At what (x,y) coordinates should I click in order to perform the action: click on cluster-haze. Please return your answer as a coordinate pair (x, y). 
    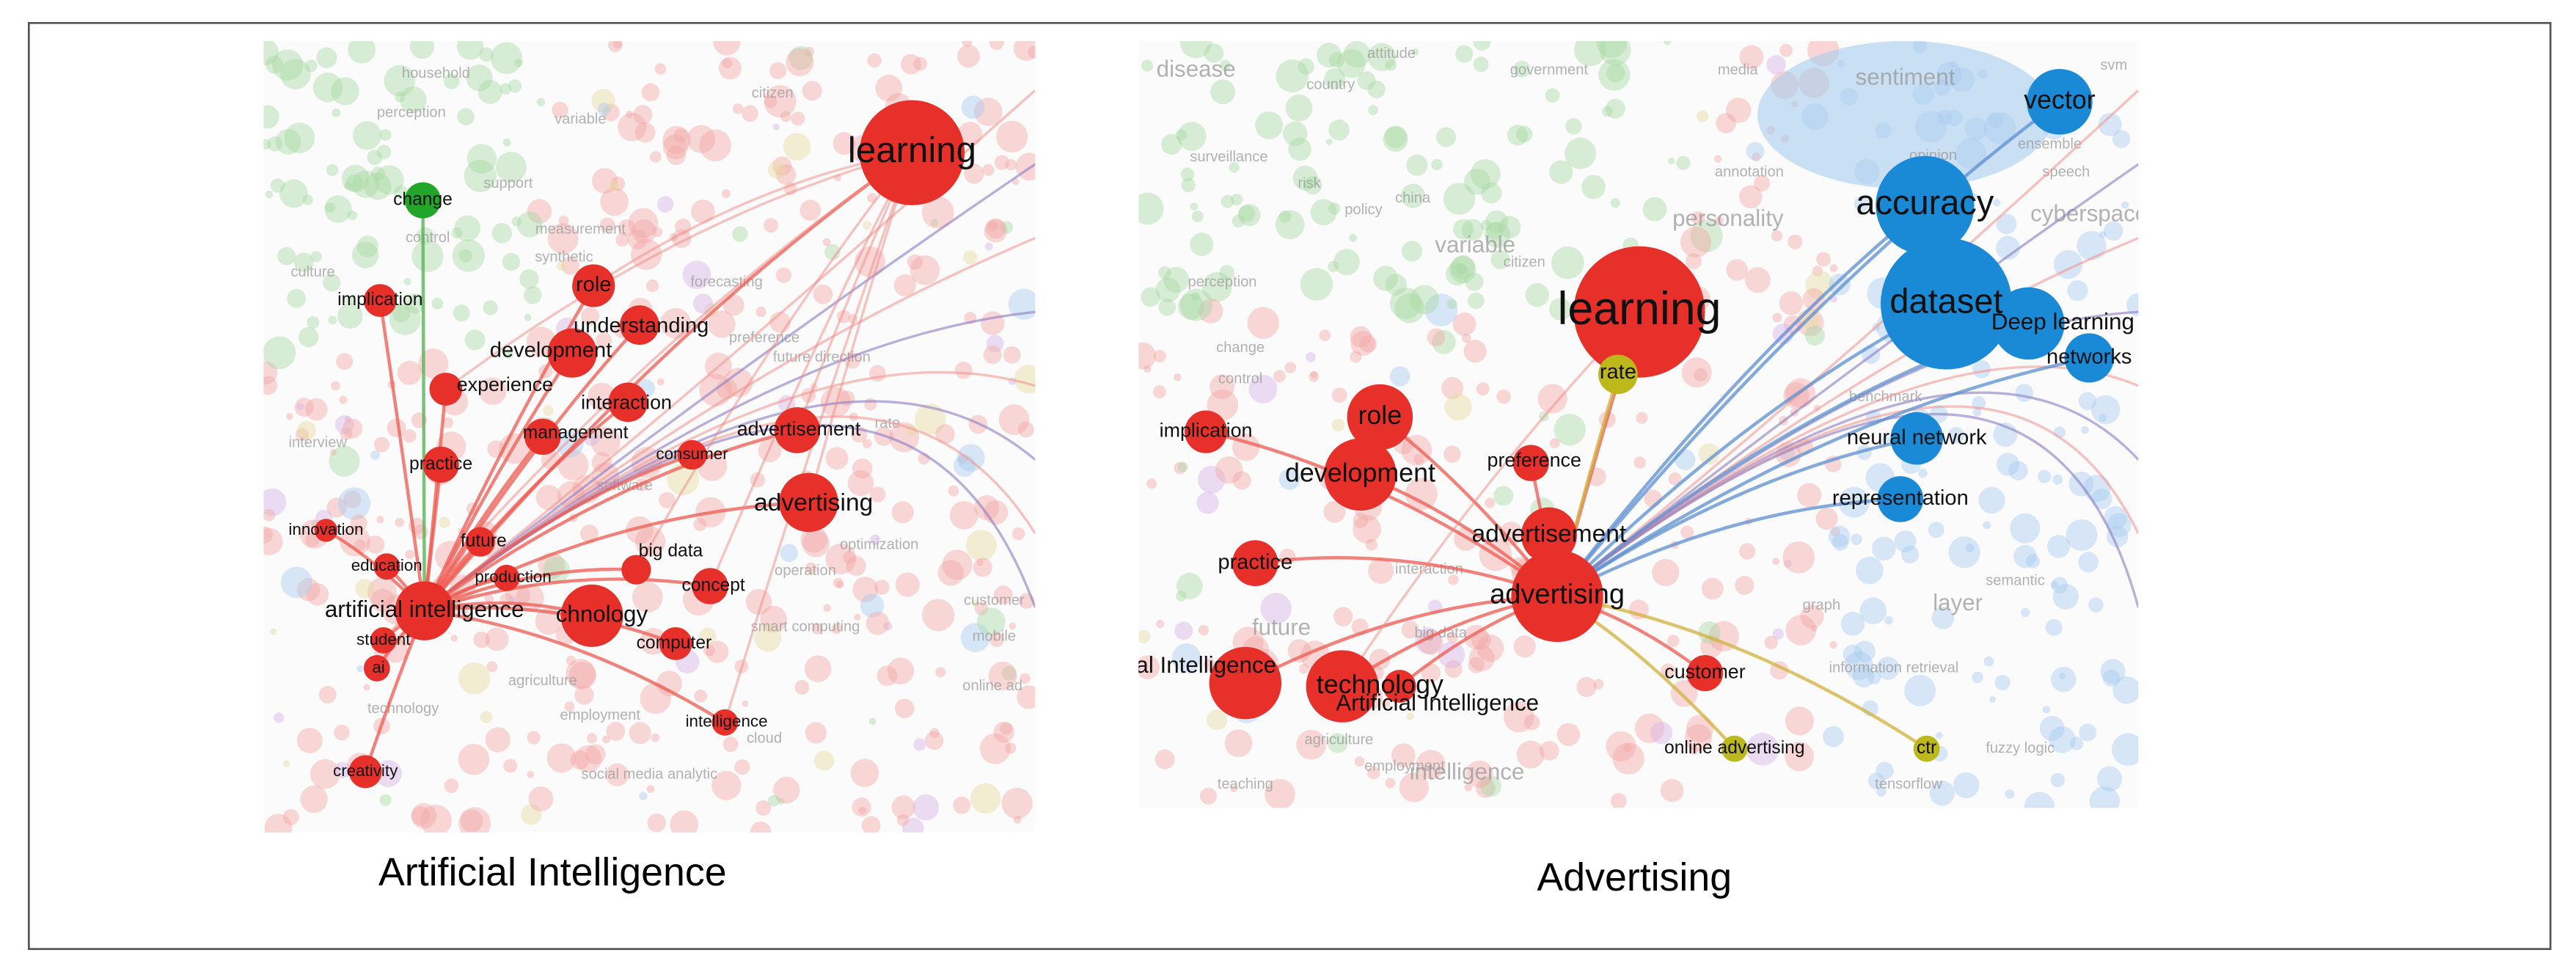
    Looking at the image, I should click on (1905, 114).